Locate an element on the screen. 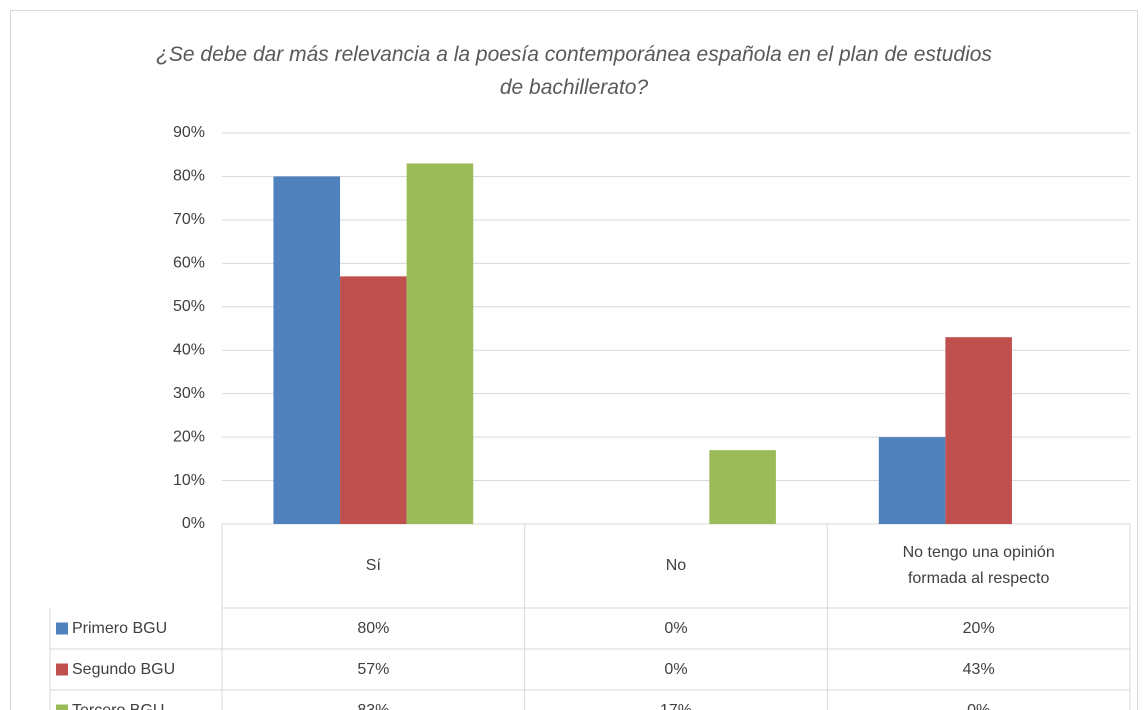 The image size is (1148, 710). table-value: 57% is located at coordinates (373, 669).